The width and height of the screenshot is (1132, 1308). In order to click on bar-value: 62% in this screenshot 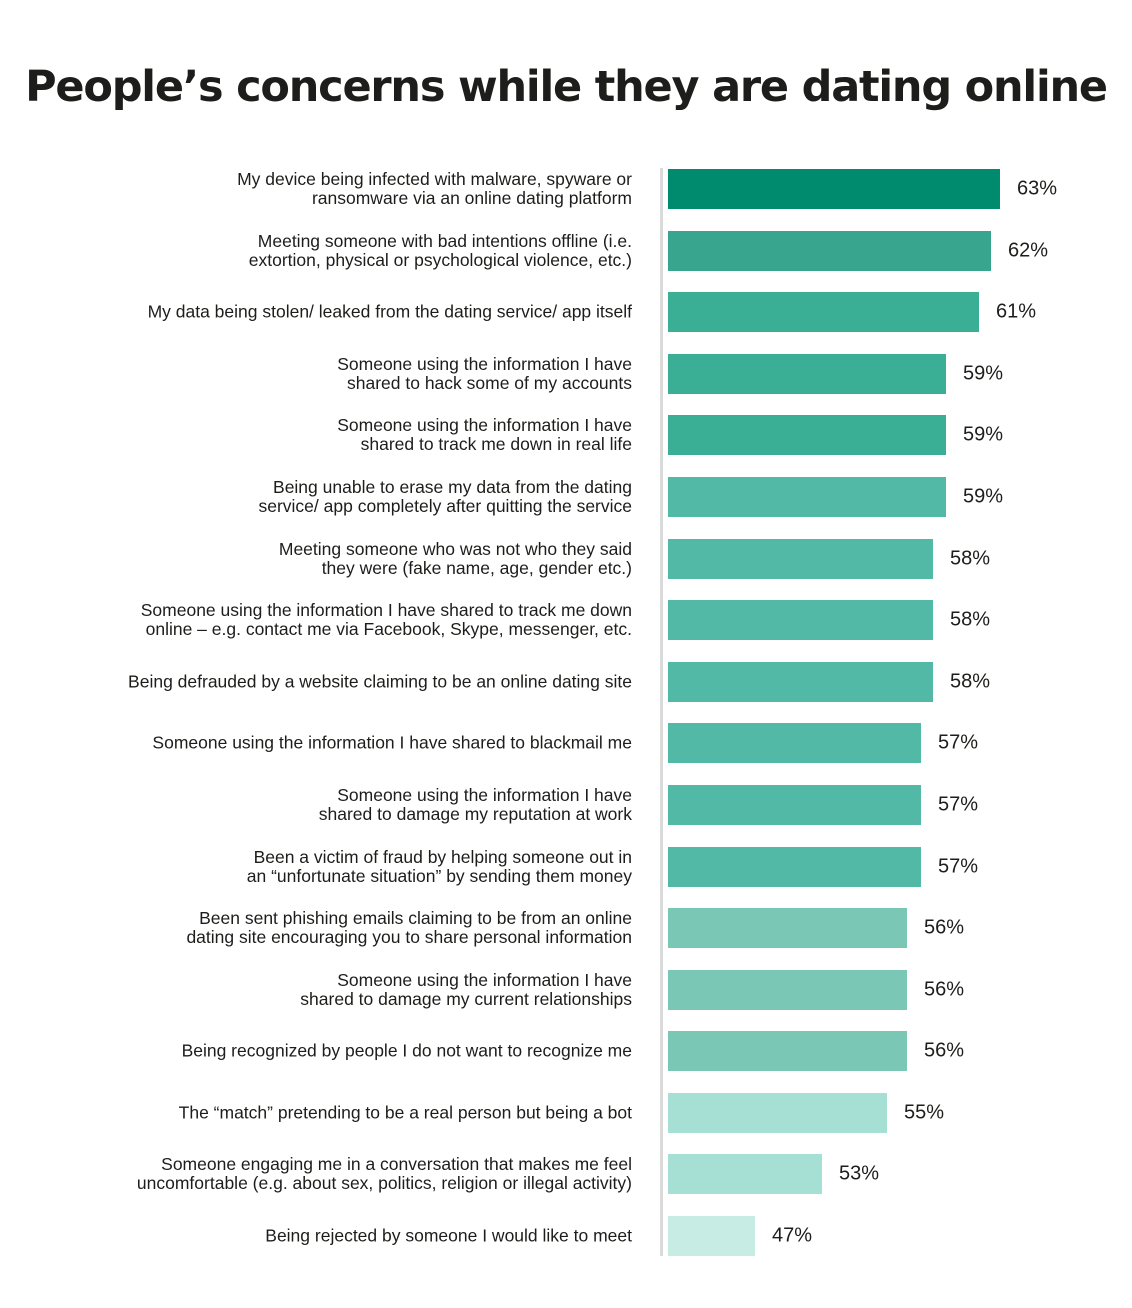, I will do `click(1028, 250)`.